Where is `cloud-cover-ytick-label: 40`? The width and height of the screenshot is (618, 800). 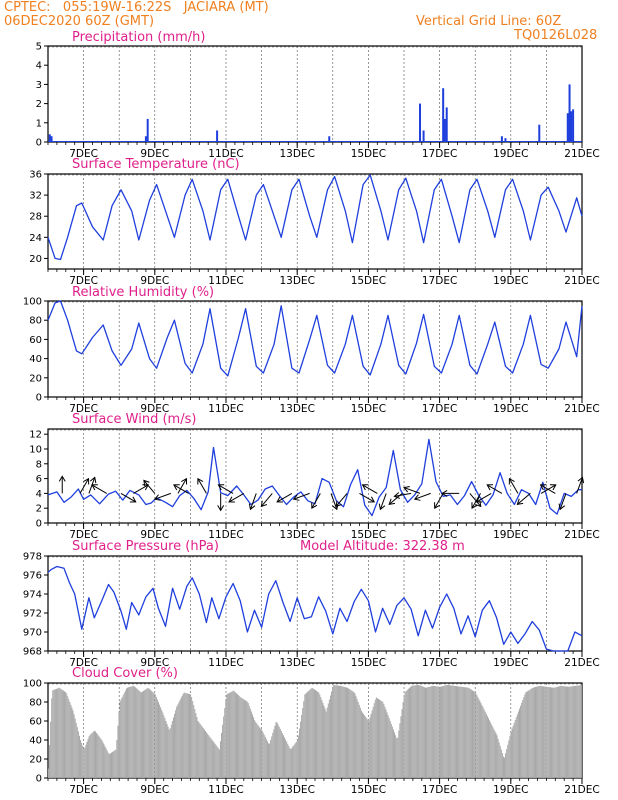 cloud-cover-ytick-label: 40 is located at coordinates (35, 741).